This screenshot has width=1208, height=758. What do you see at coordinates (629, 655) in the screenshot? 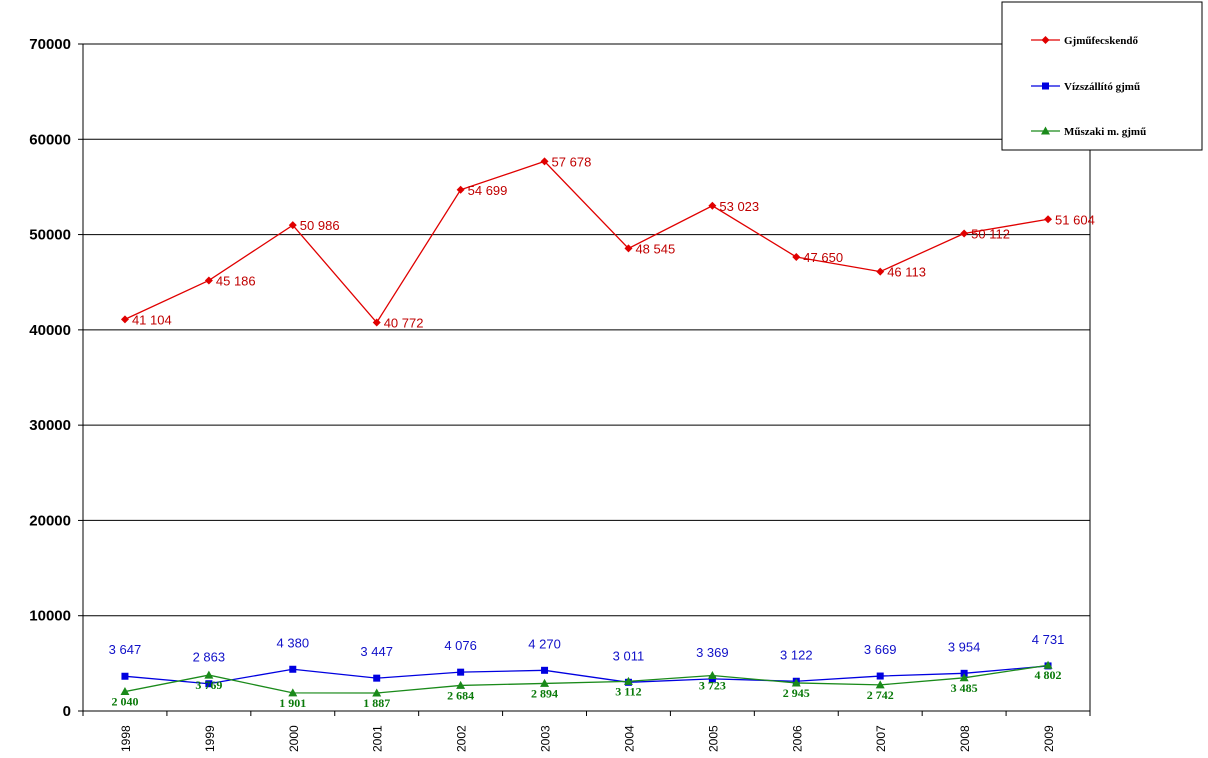
I see `blue-data-label: 3 011` at bounding box center [629, 655].